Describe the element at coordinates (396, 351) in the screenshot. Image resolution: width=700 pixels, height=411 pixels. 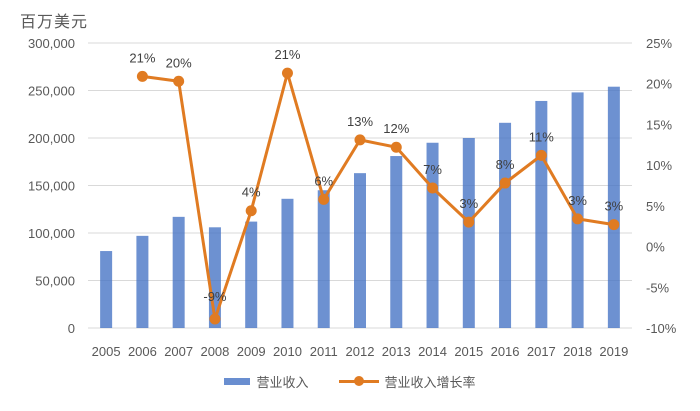
I see `x-tick-label: 2013` at that location.